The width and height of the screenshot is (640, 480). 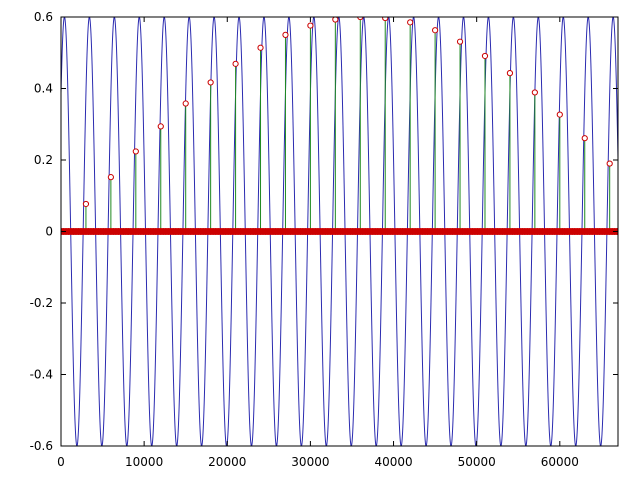 I want to click on y-tick-label: 0.2, so click(x=43, y=160).